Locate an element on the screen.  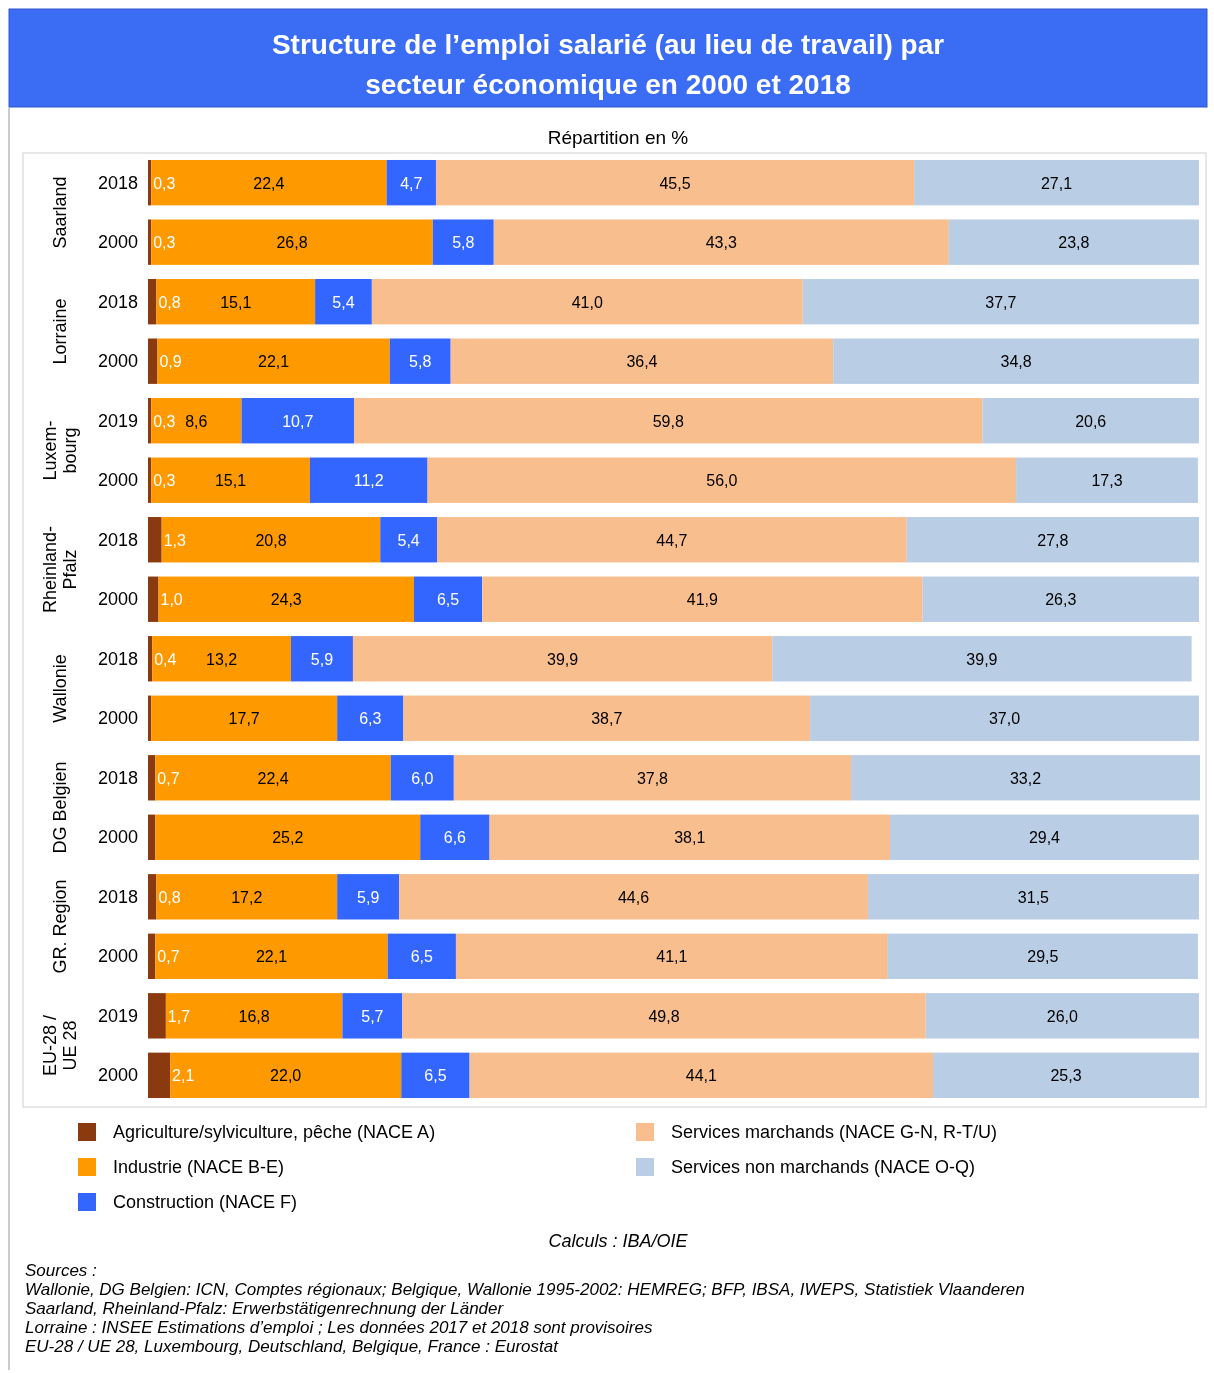
text: DG Belgien is located at coordinates (60, 807).